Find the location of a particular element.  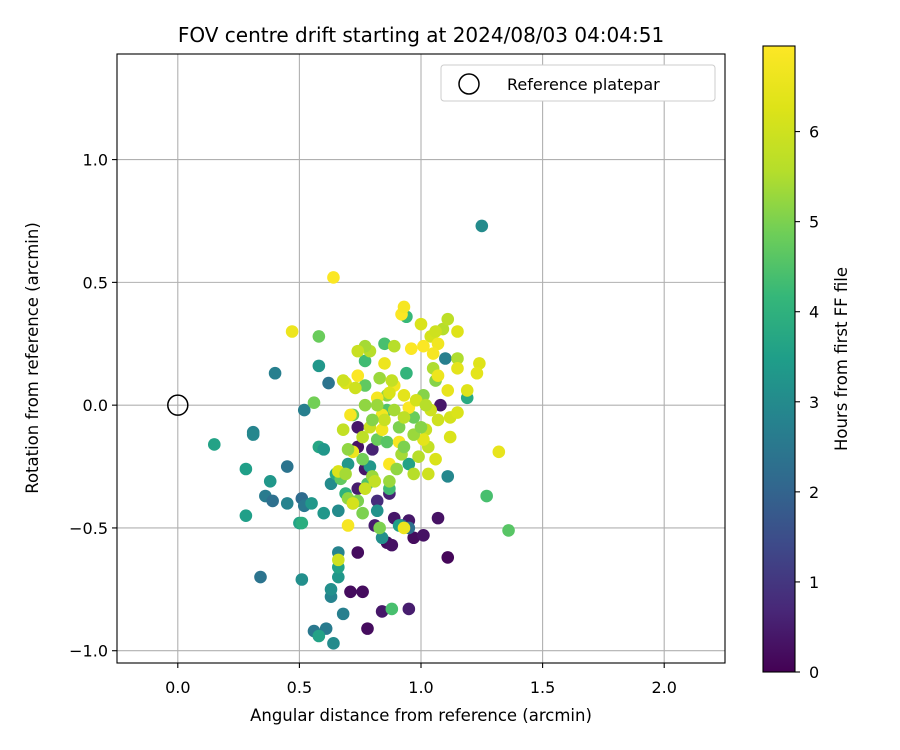

x-tick-label: 1.5 is located at coordinates (542, 687).